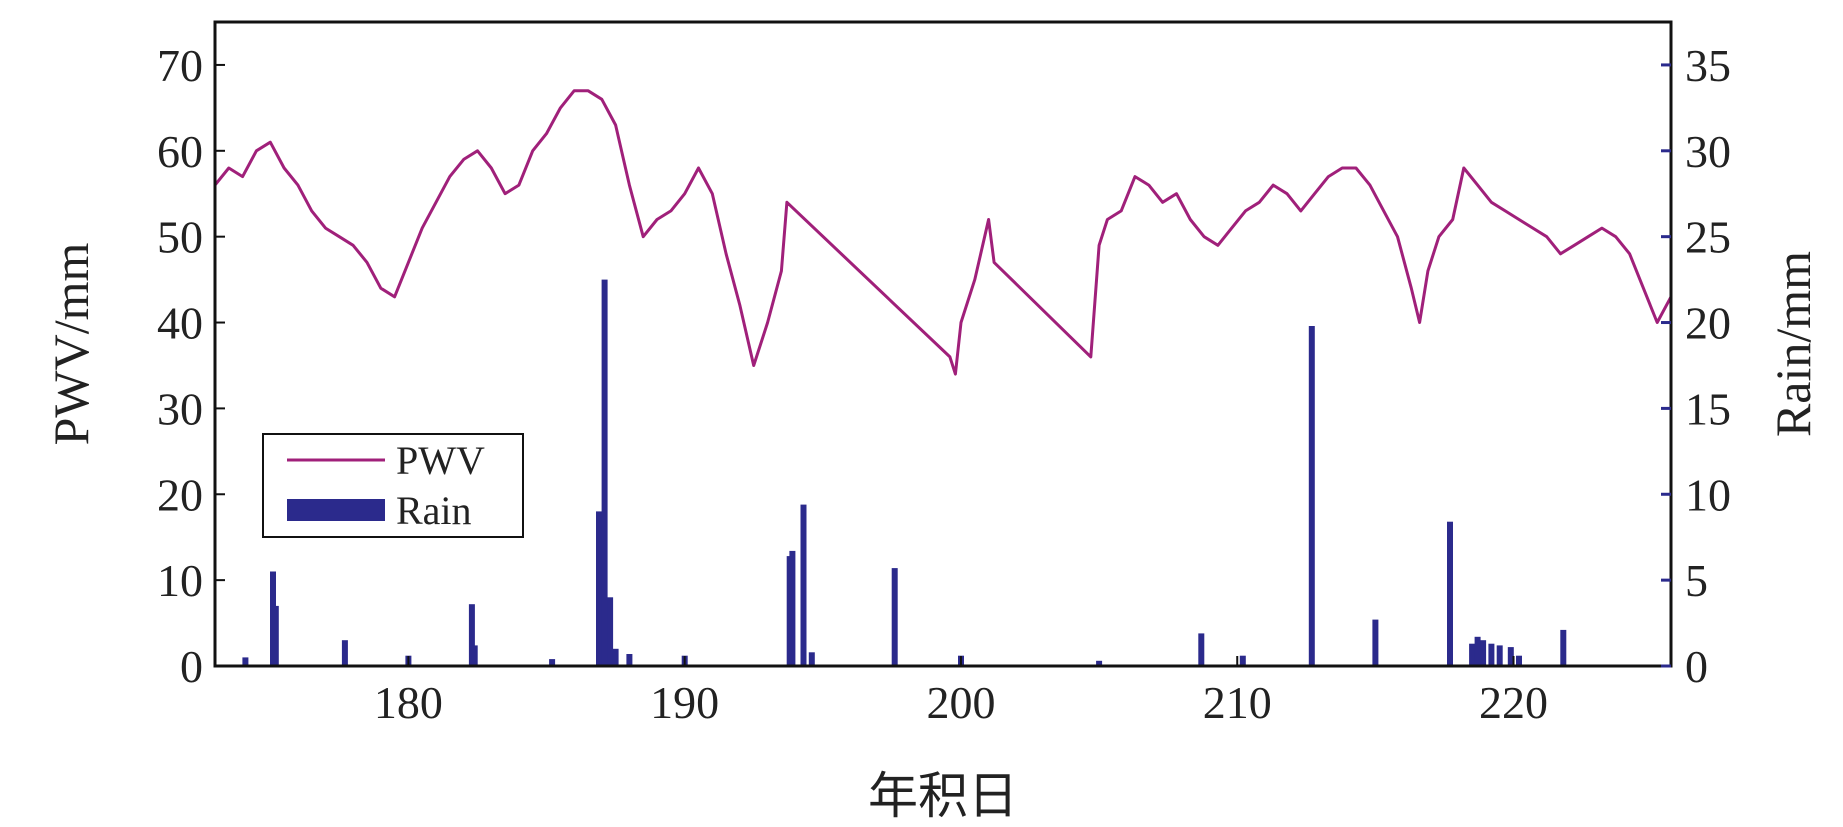 The height and width of the screenshot is (827, 1843). Describe the element at coordinates (180, 323) in the screenshot. I see `y-left-tick-label: 40` at that location.